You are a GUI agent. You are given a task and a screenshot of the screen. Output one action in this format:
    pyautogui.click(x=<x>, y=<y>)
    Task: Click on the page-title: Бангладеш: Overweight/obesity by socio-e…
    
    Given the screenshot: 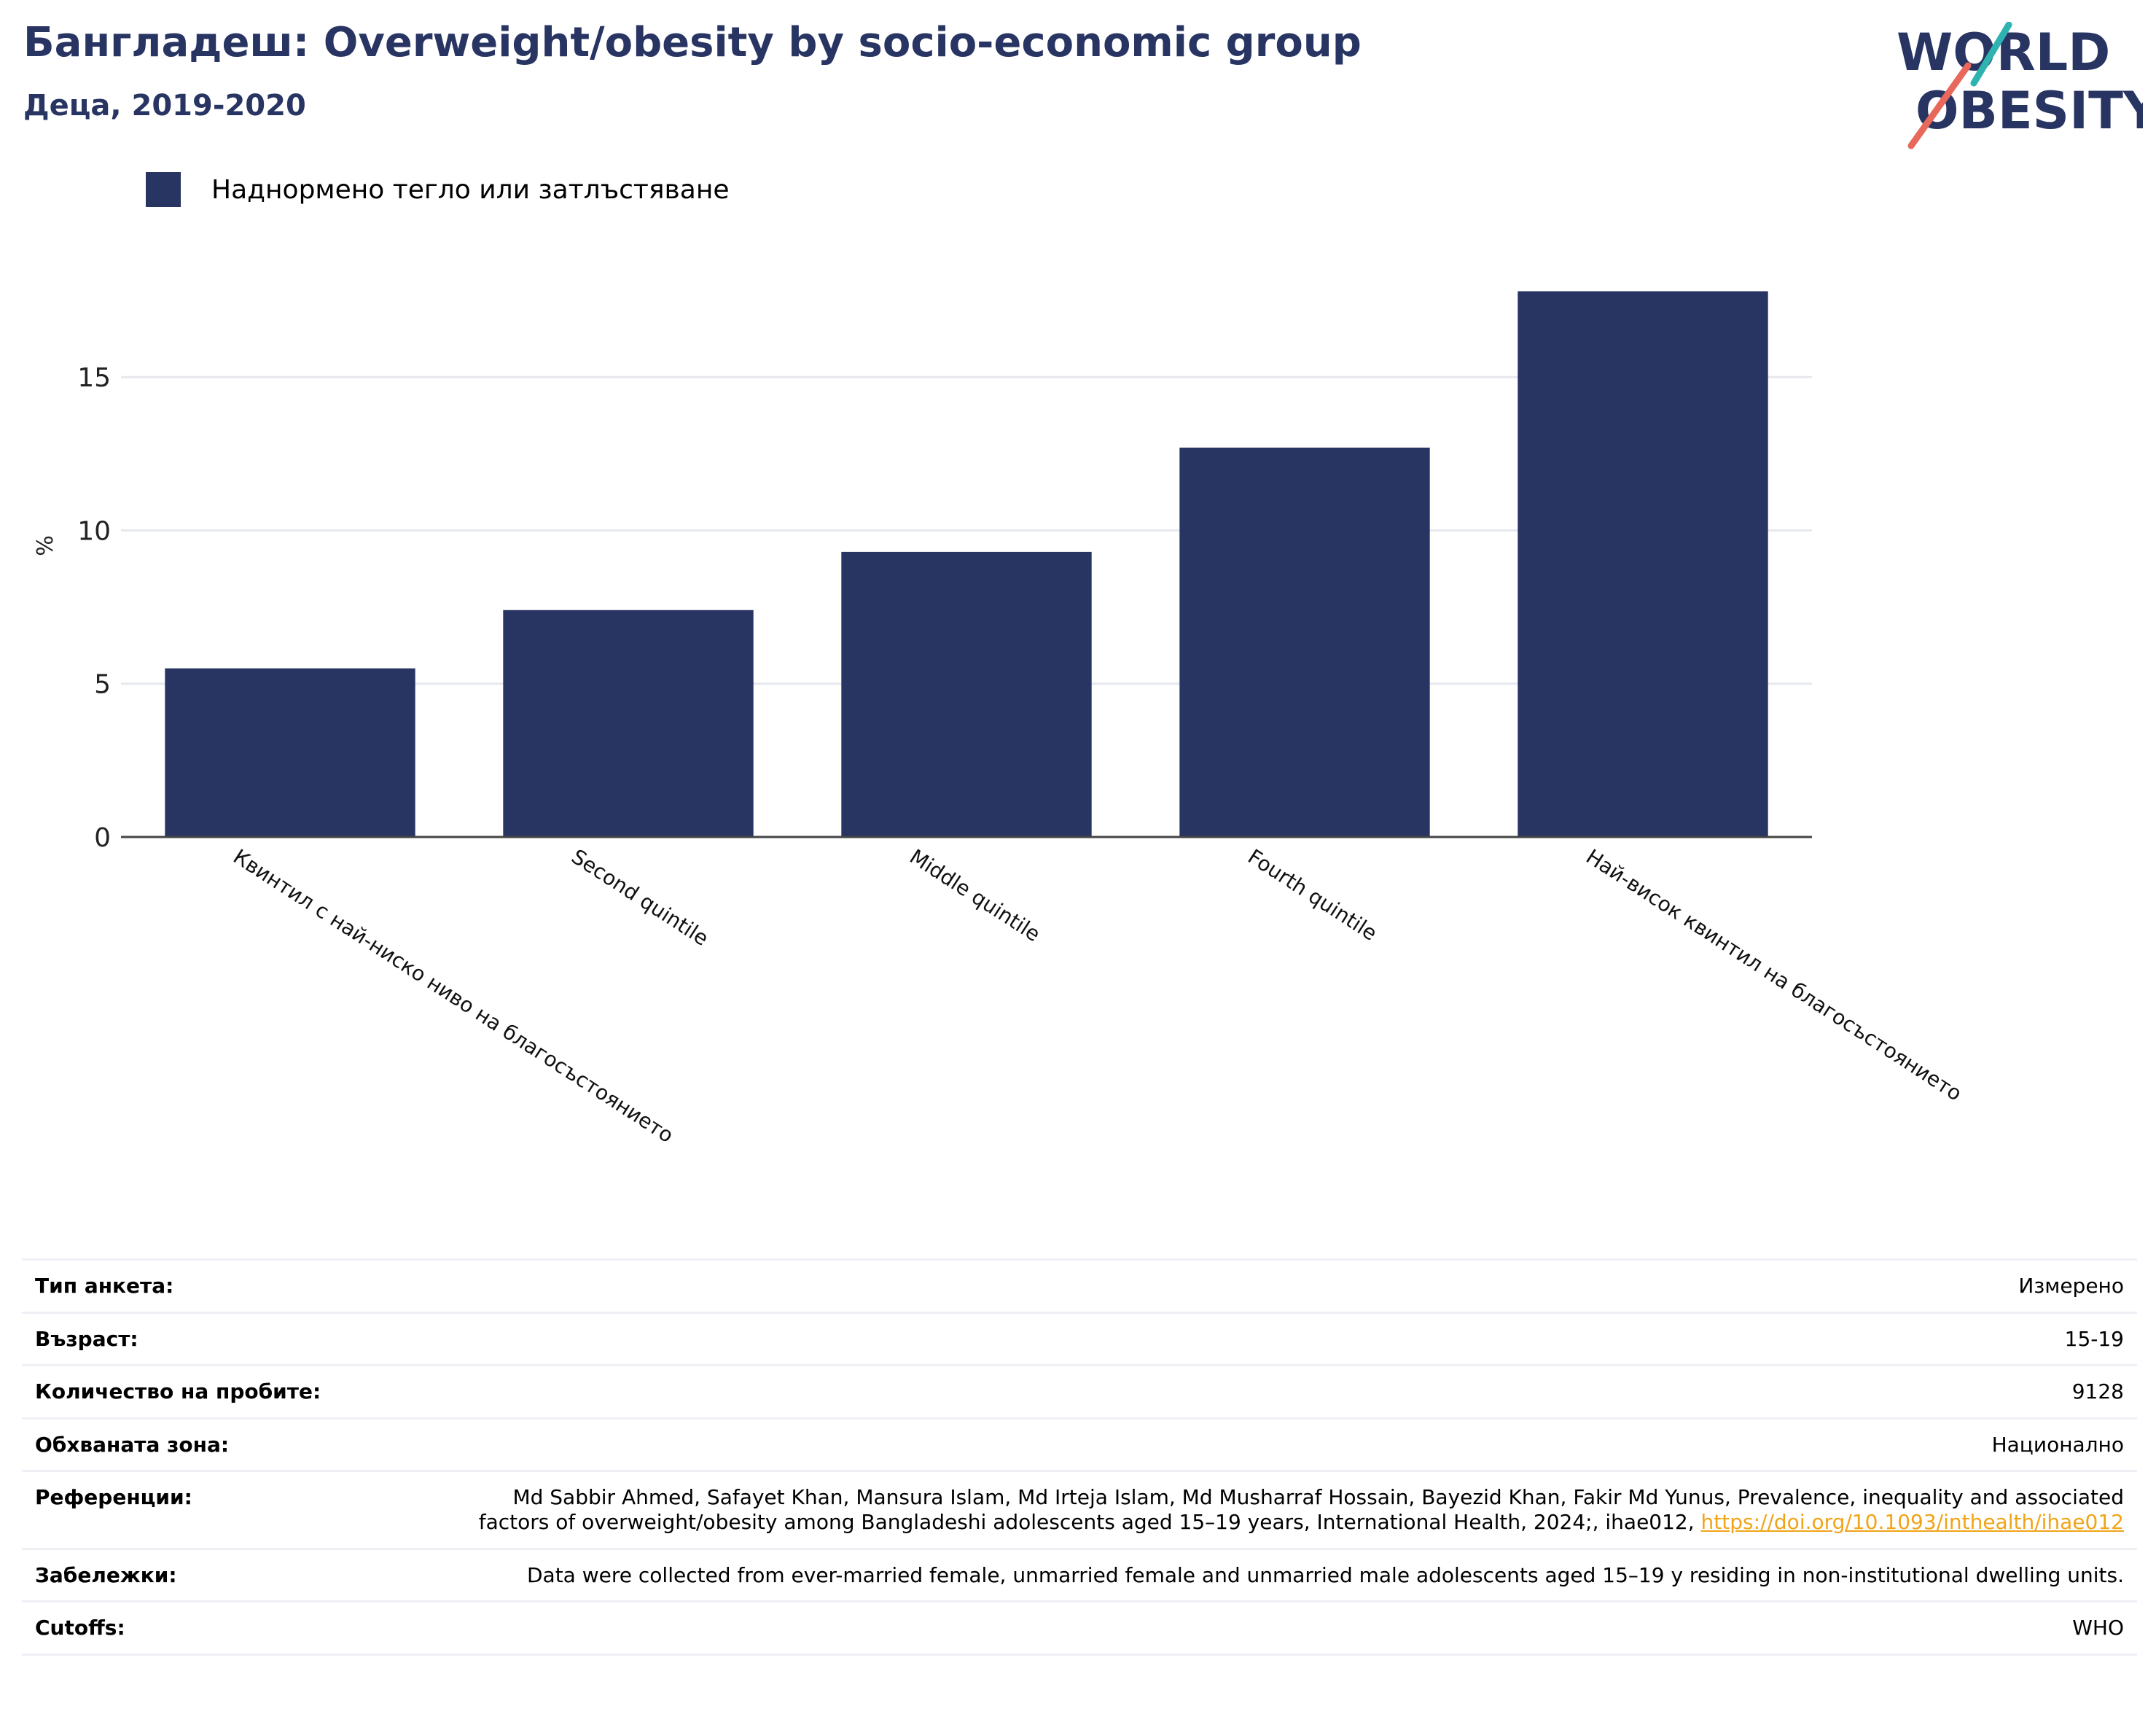 What is the action you would take?
    pyautogui.click(x=693, y=42)
    